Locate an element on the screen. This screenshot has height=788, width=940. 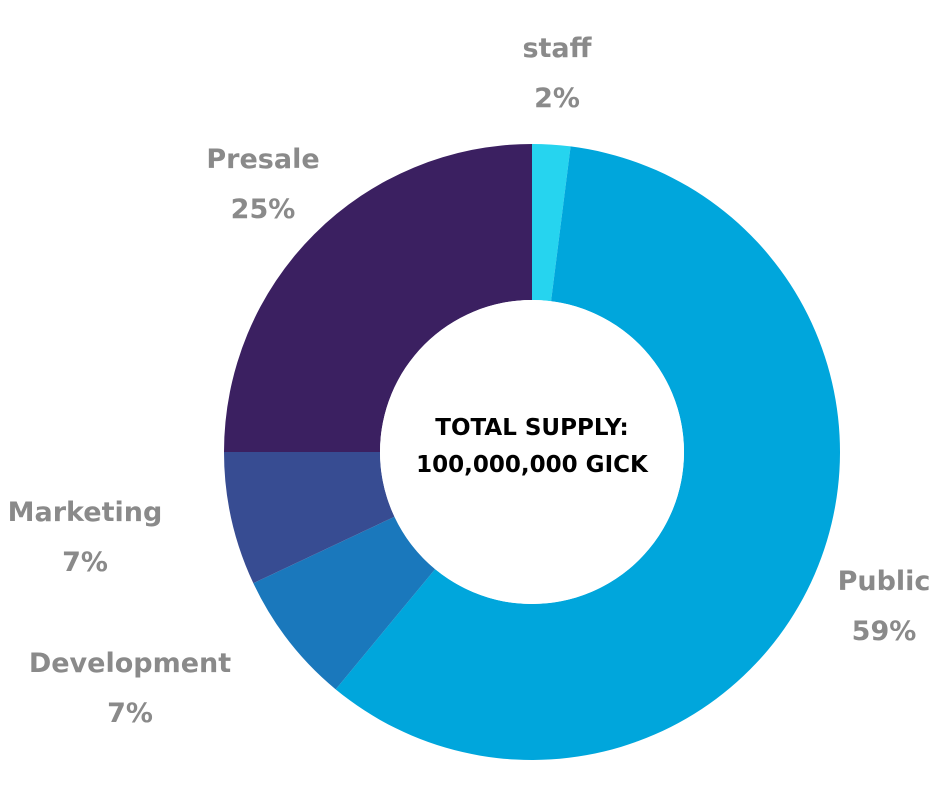
slice-development is located at coordinates (344, 603).